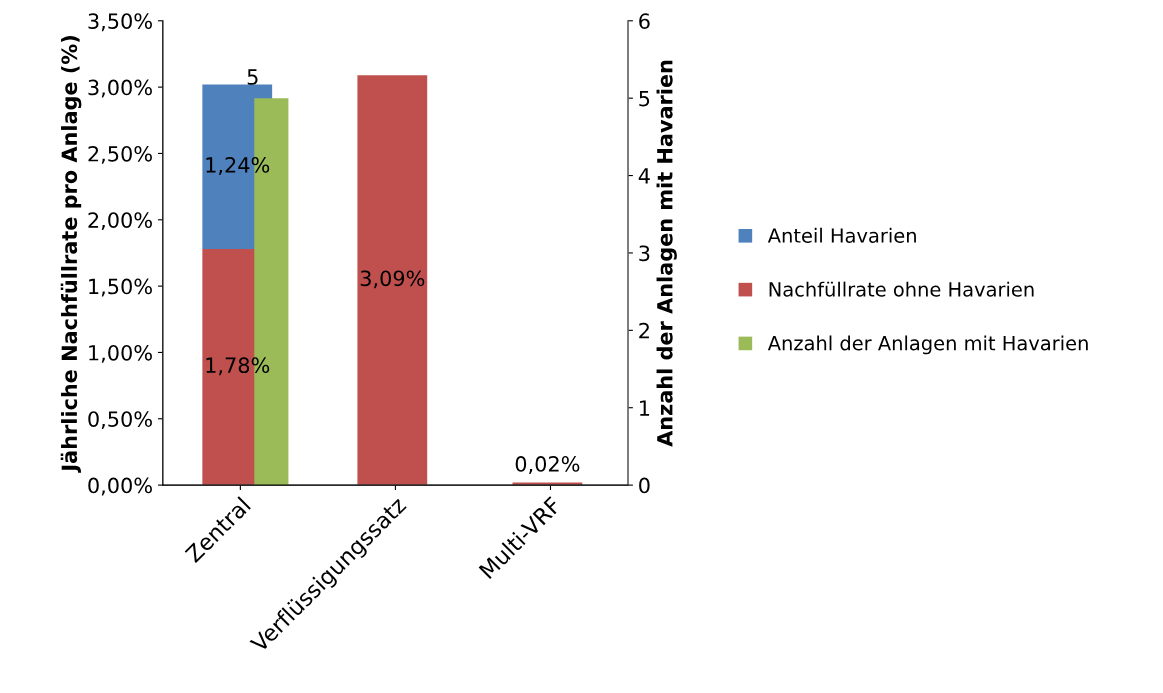 This screenshot has width=1163, height=693. I want to click on y2-tick-label: 4, so click(644, 176).